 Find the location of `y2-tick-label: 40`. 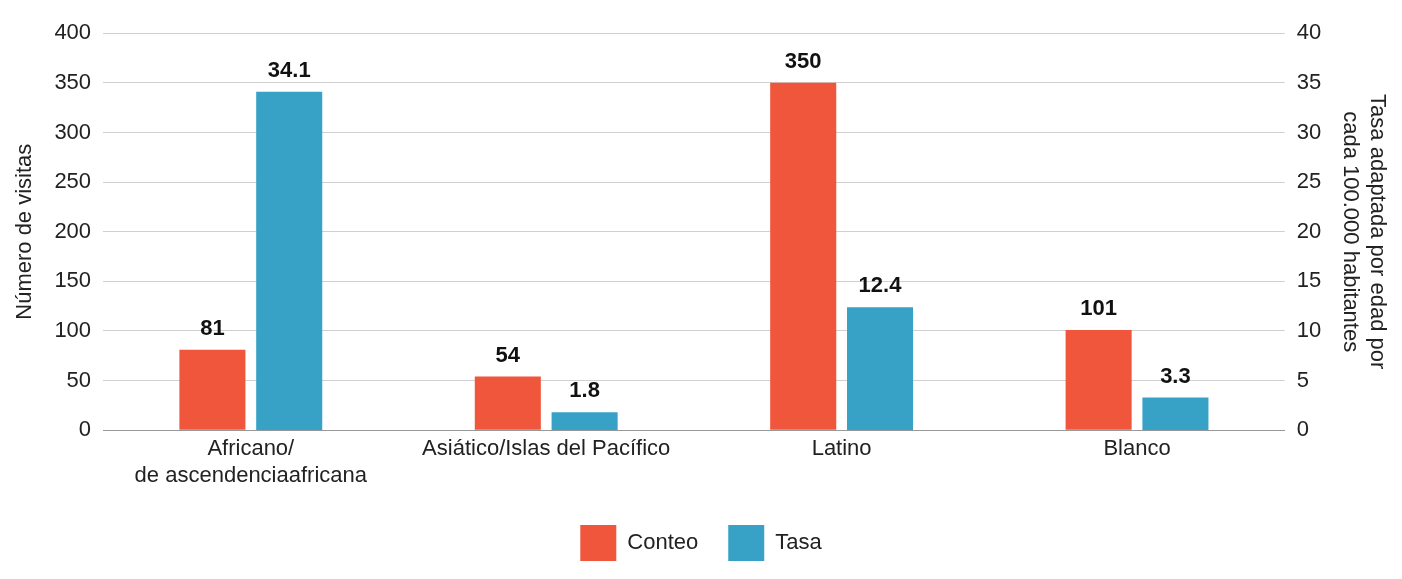

y2-tick-label: 40 is located at coordinates (1309, 32).